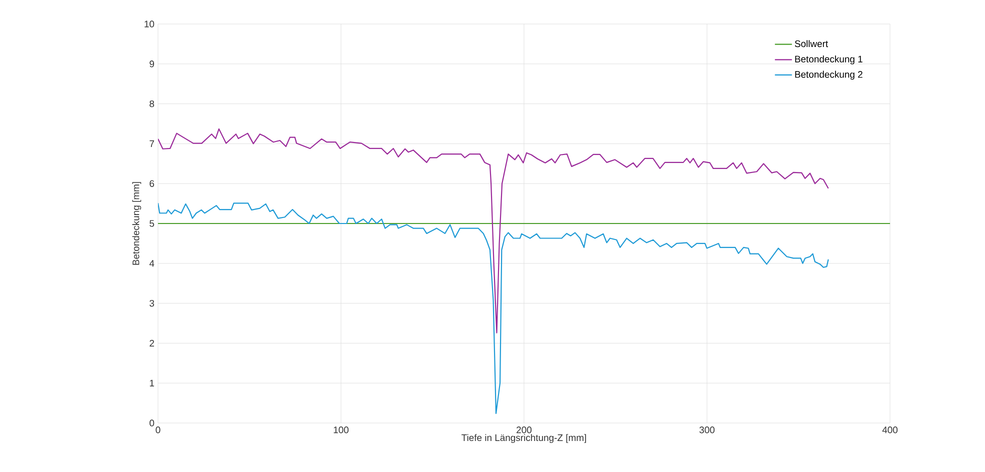 Image resolution: width=985 pixels, height=472 pixels. What do you see at coordinates (152, 223) in the screenshot?
I see `y-tick-label: 5` at bounding box center [152, 223].